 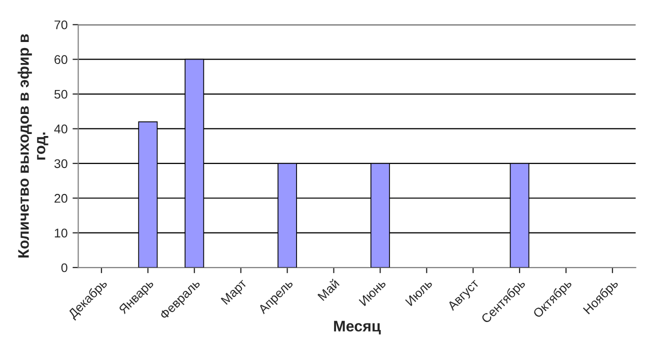 I want to click on y-tick-label: 60, so click(x=61, y=59).